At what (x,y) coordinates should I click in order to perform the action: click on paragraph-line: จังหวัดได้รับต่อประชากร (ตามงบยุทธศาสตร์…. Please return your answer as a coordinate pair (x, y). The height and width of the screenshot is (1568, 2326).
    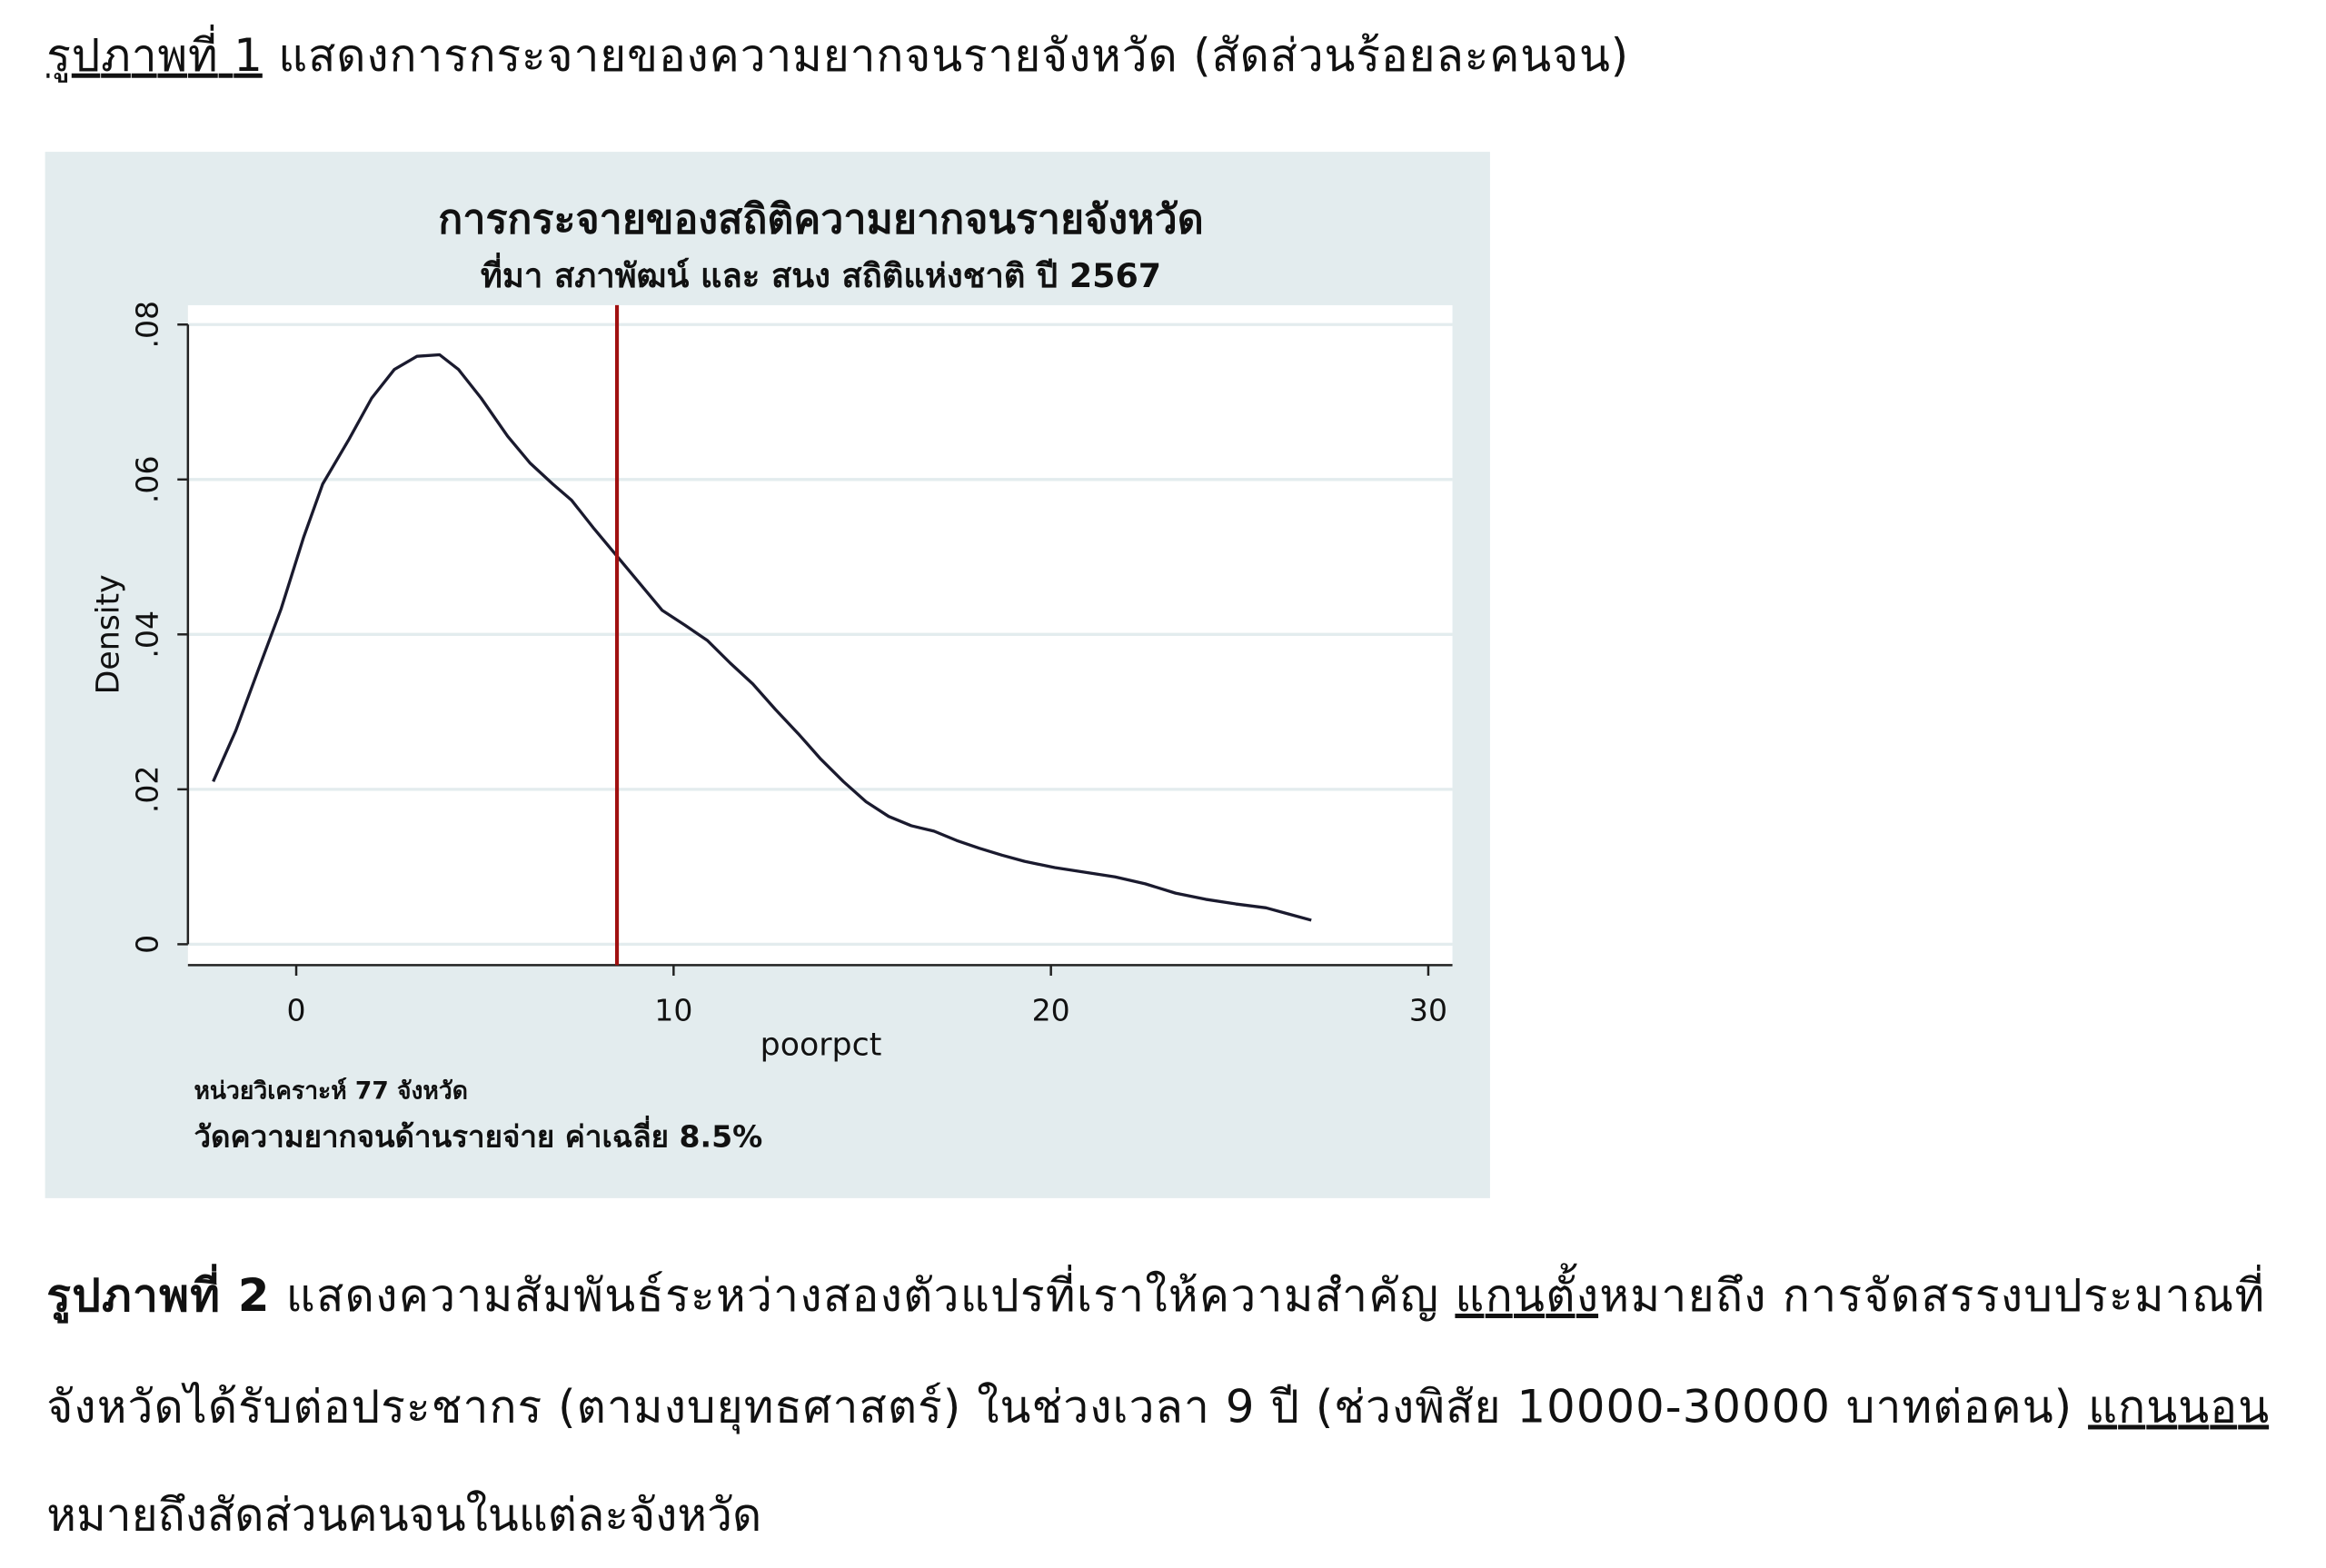
    Looking at the image, I should click on (1157, 1407).